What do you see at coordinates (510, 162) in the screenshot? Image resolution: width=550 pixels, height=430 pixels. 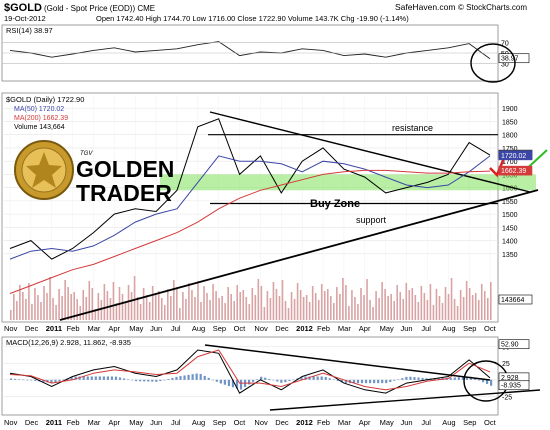 I see `price-tick-label: 1700` at bounding box center [510, 162].